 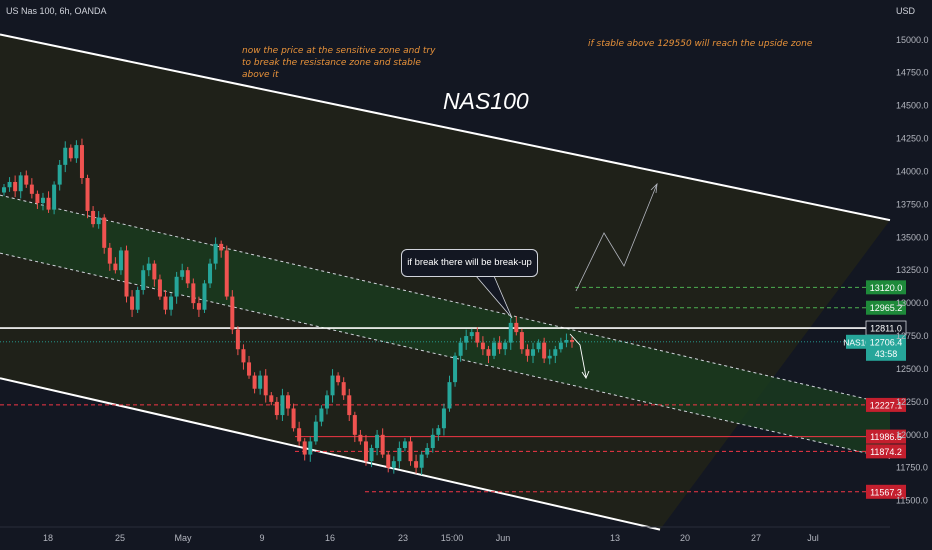 I want to click on y-tick-label: 14250.0, so click(x=912, y=139).